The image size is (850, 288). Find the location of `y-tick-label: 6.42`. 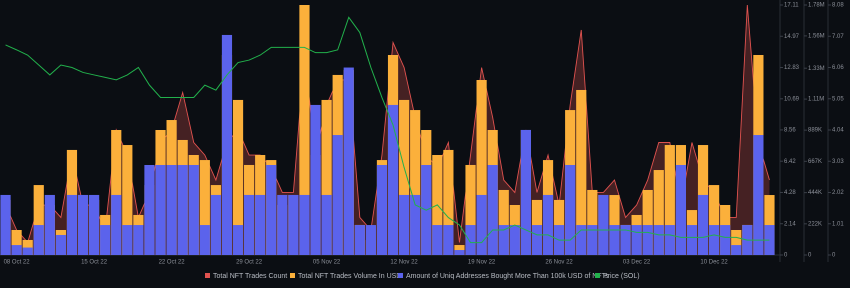

y-tick-label: 6.42 is located at coordinates (790, 162).